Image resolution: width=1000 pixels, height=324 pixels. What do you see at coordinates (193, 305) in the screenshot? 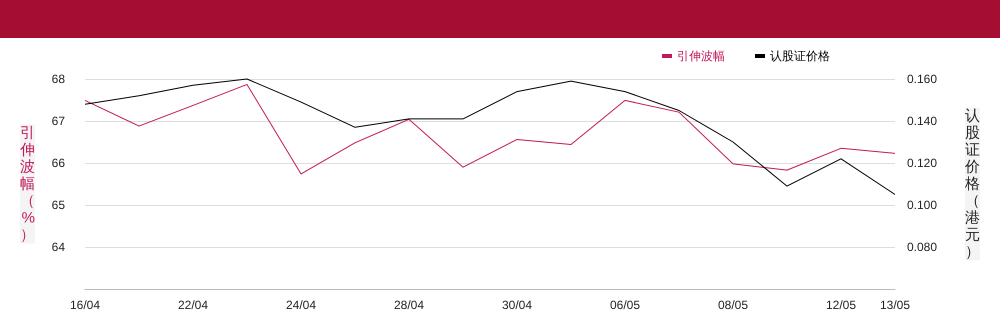
I see `x-tick-label: 22/04` at bounding box center [193, 305].